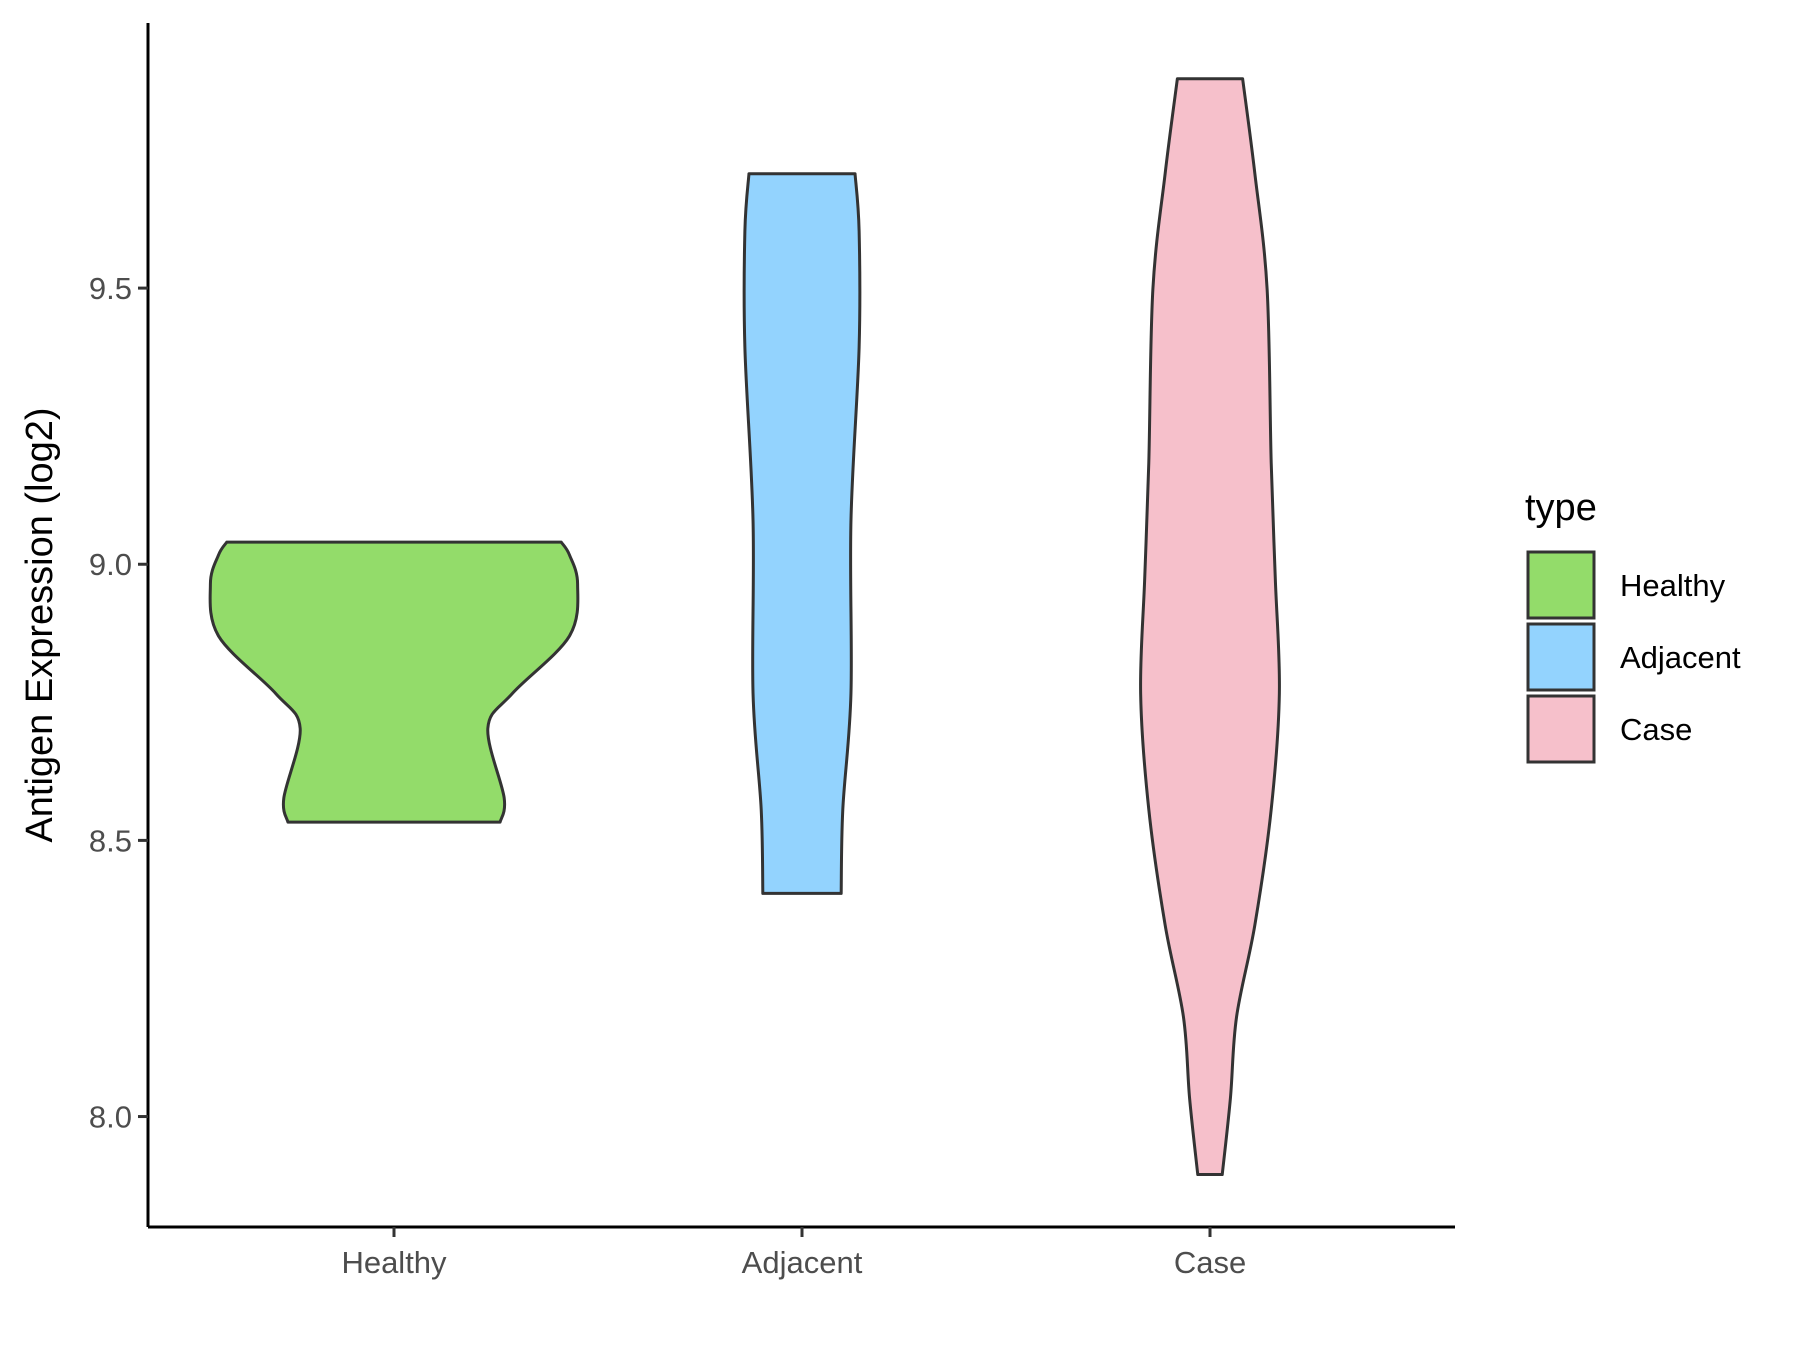 This screenshot has width=1800, height=1350. I want to click on x-tick-label: Healthy, so click(394, 1262).